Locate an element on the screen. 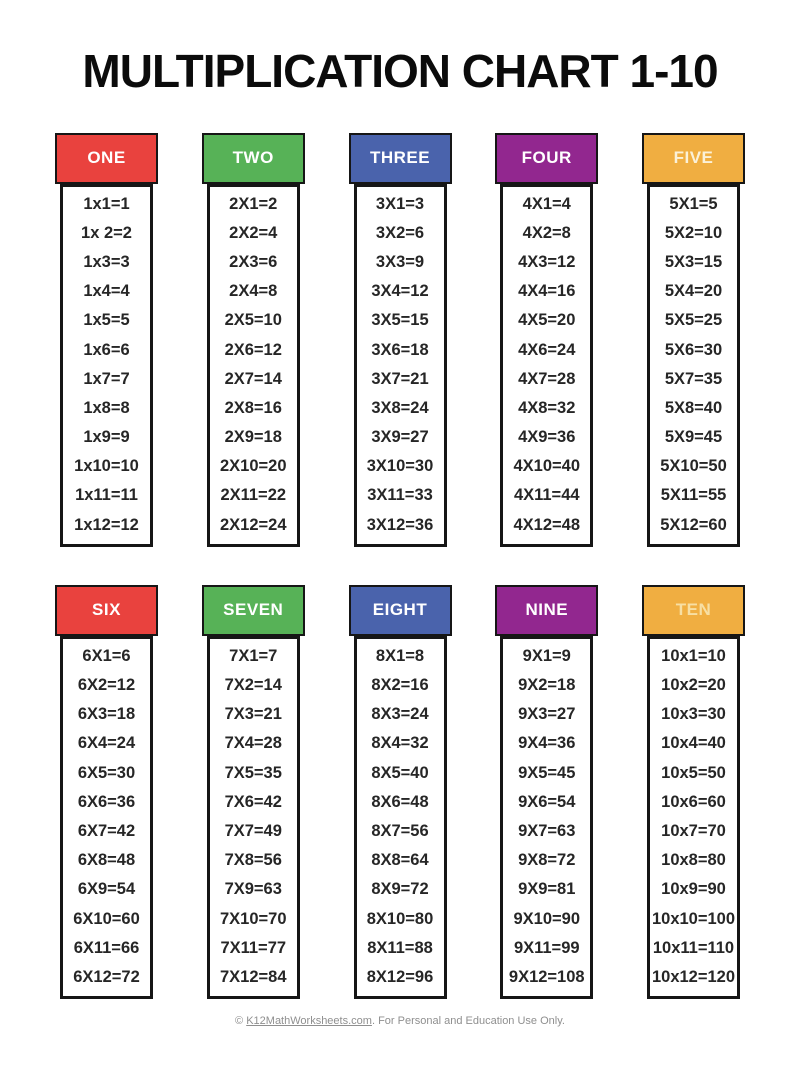 The width and height of the screenshot is (800, 1081). table-header: EIGHT is located at coordinates (400, 610).